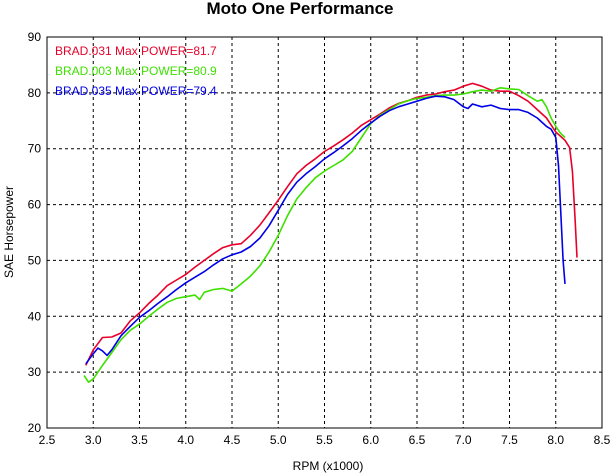  What do you see at coordinates (47, 440) in the screenshot?
I see `x-tick-label: 2.5` at bounding box center [47, 440].